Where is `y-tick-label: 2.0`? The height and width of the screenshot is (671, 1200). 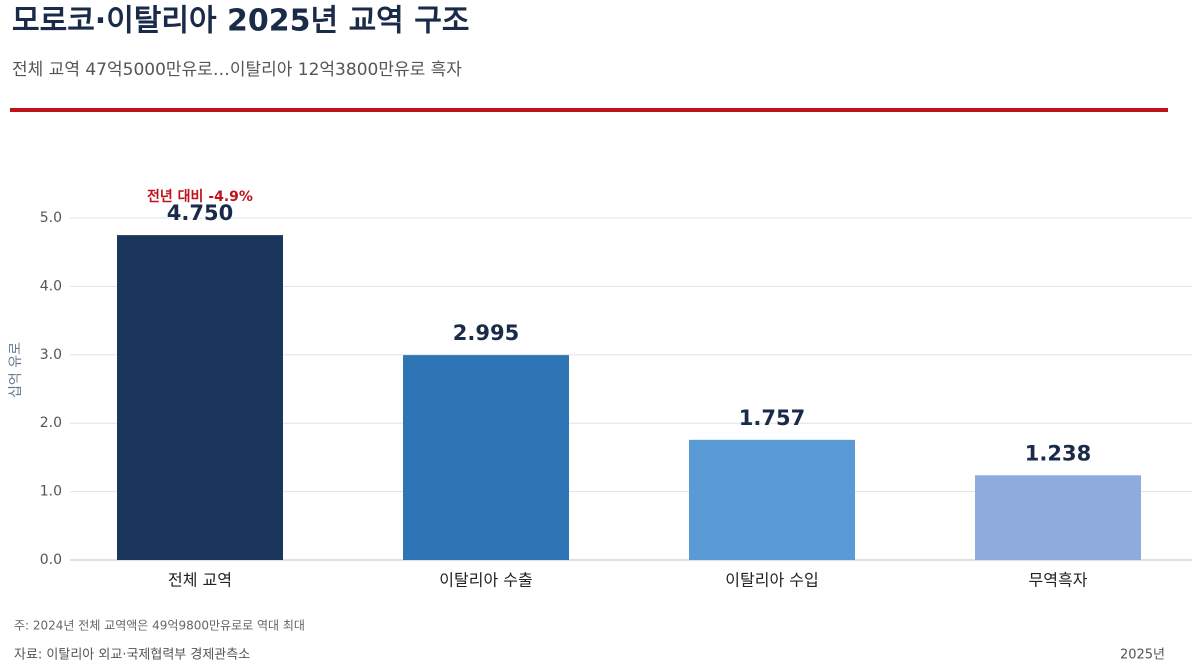
y-tick-label: 2.0 is located at coordinates (51, 423).